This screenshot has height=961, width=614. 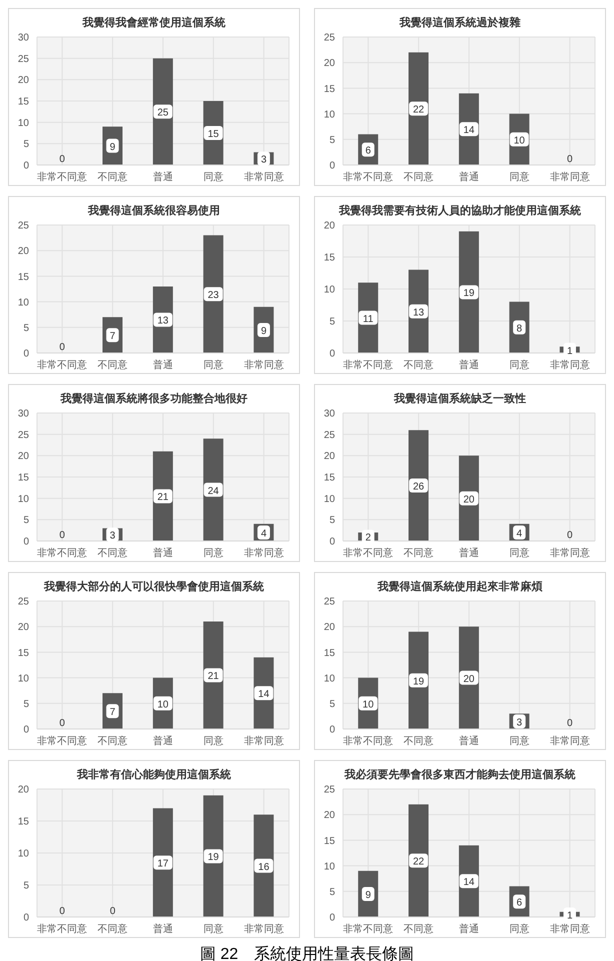 What do you see at coordinates (460, 587) in the screenshot?
I see `chart-title: 我覺得這個系統使用起來非常麻煩` at bounding box center [460, 587].